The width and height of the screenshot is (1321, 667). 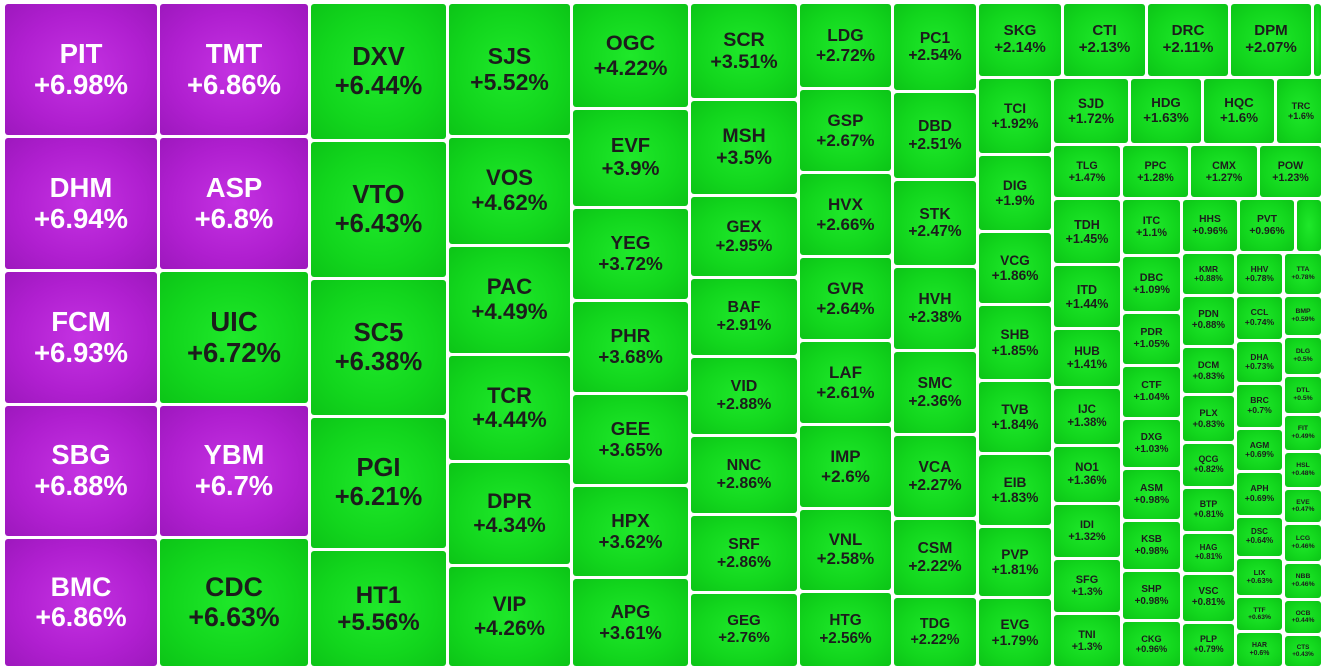 What do you see at coordinates (630, 55) in the screenshot?
I see `tile-ogc: OGC +4.22%` at bounding box center [630, 55].